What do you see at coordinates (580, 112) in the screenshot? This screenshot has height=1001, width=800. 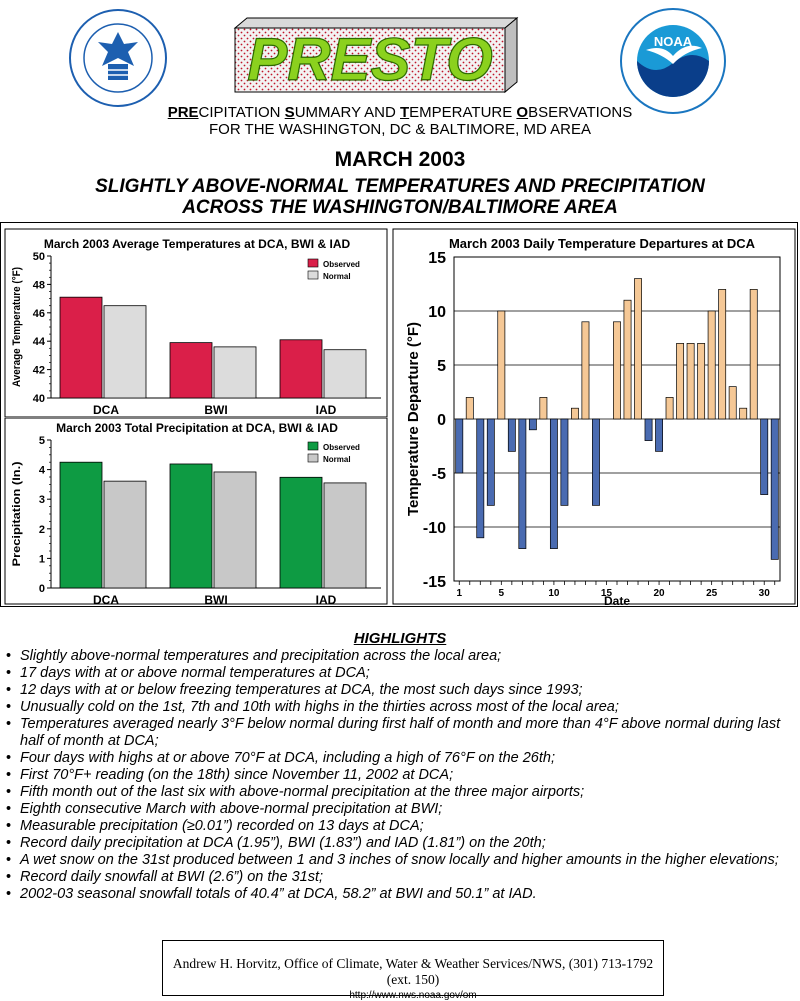 I see `subtitle-word: BSERVATIONS` at bounding box center [580, 112].